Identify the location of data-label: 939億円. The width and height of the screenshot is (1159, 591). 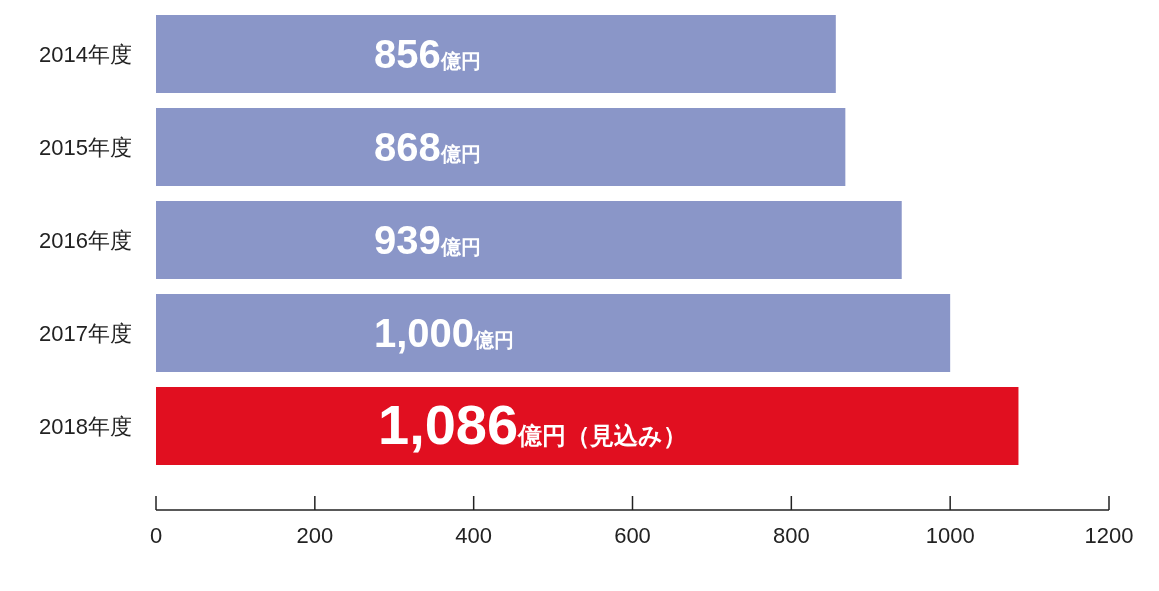
(427, 240).